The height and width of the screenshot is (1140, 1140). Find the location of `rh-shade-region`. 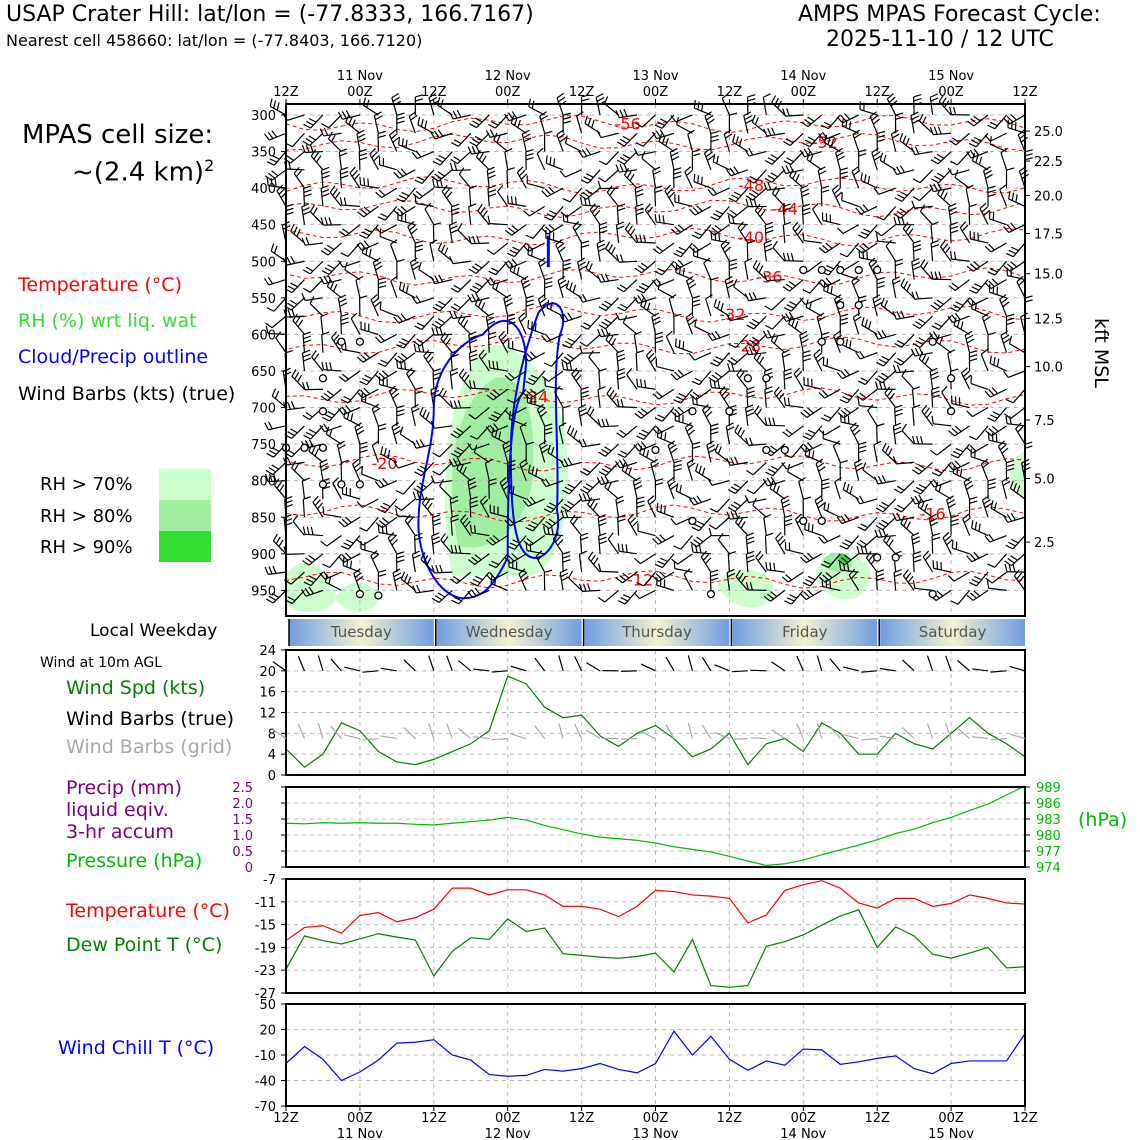

rh-shade-region is located at coordinates (311, 587).